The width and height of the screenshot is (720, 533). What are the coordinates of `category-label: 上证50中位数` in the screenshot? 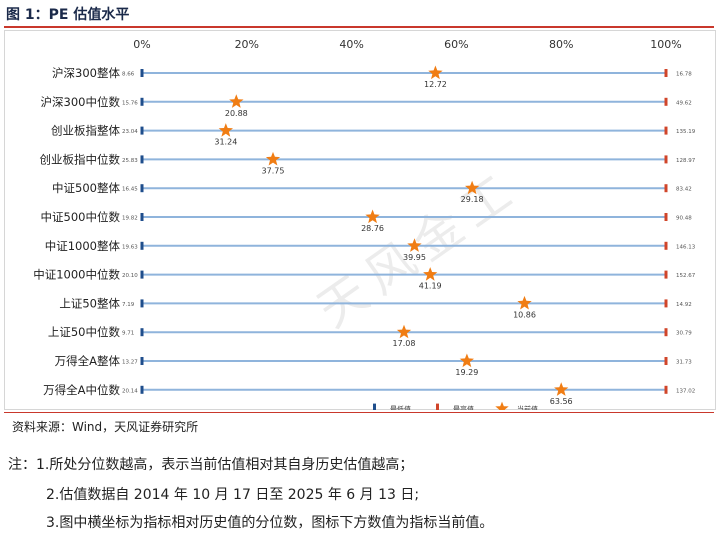 It's located at (84, 332).